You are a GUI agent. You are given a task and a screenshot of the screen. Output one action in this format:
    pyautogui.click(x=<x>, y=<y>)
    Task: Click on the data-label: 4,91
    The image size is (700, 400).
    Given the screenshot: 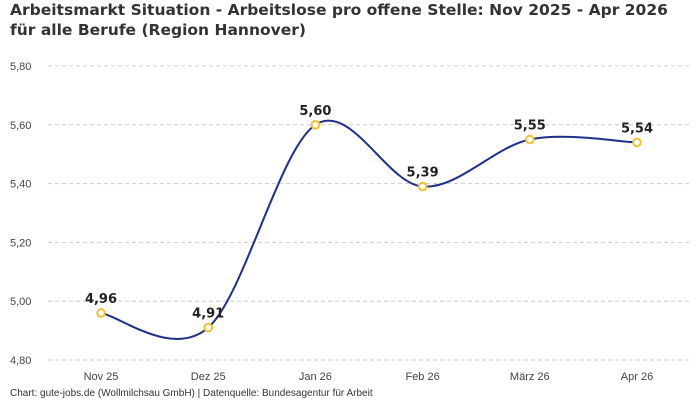 What is the action you would take?
    pyautogui.click(x=208, y=314)
    